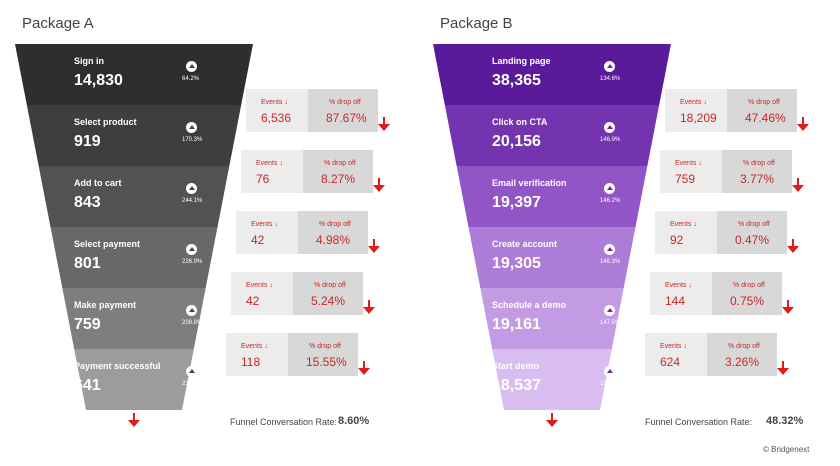 This screenshot has width=840, height=466. I want to click on stage-value-b-6: 18,537, so click(516, 385).